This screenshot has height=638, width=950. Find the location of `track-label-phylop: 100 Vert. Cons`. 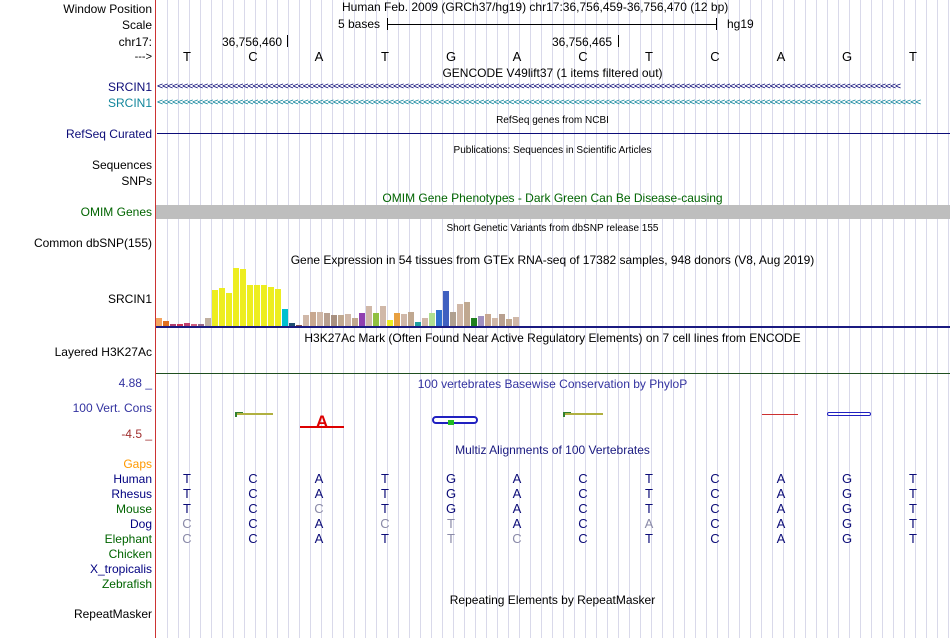

track-label-phylop: 100 Vert. Cons is located at coordinates (112, 408).